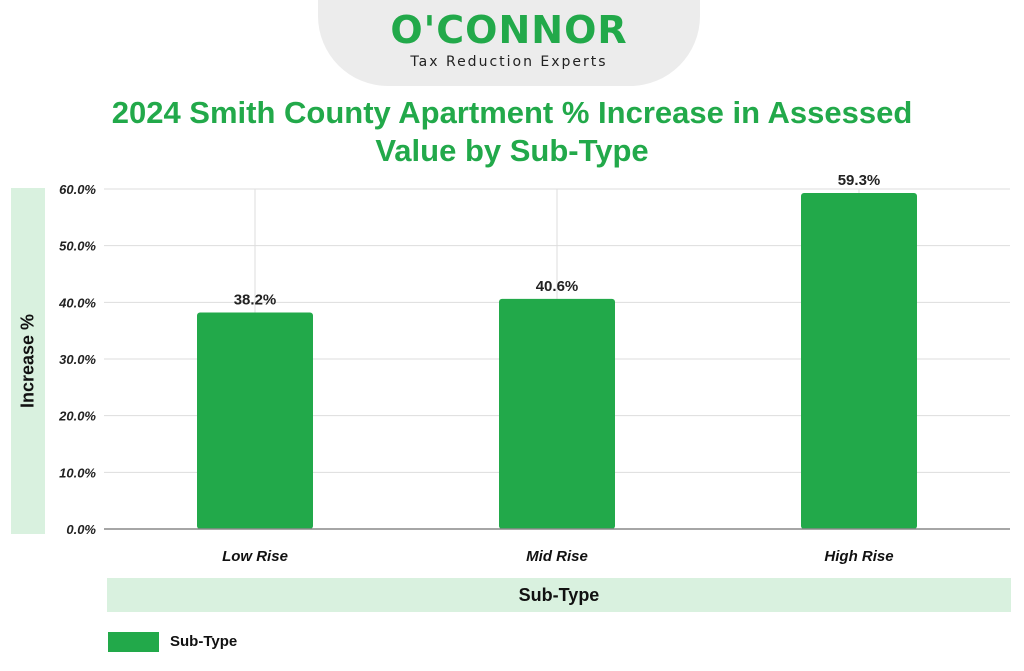 This screenshot has width=1024, height=671. I want to click on logo-tab: O'CONNOR Tax Reduction Experts, so click(509, 43).